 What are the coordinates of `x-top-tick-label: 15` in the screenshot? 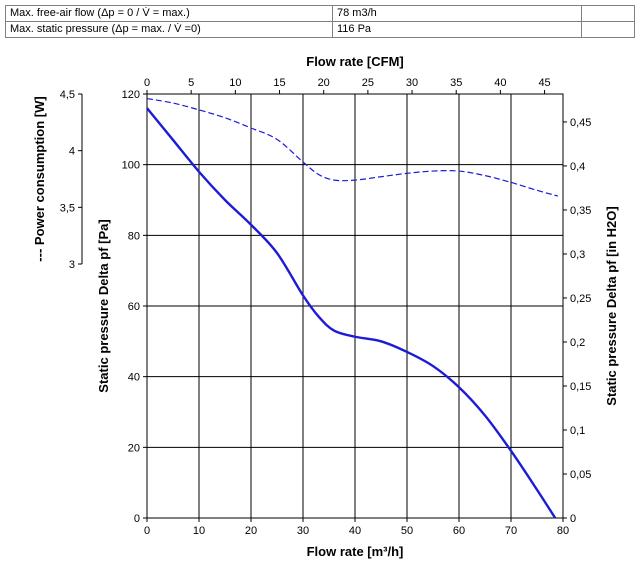 It's located at (279, 83).